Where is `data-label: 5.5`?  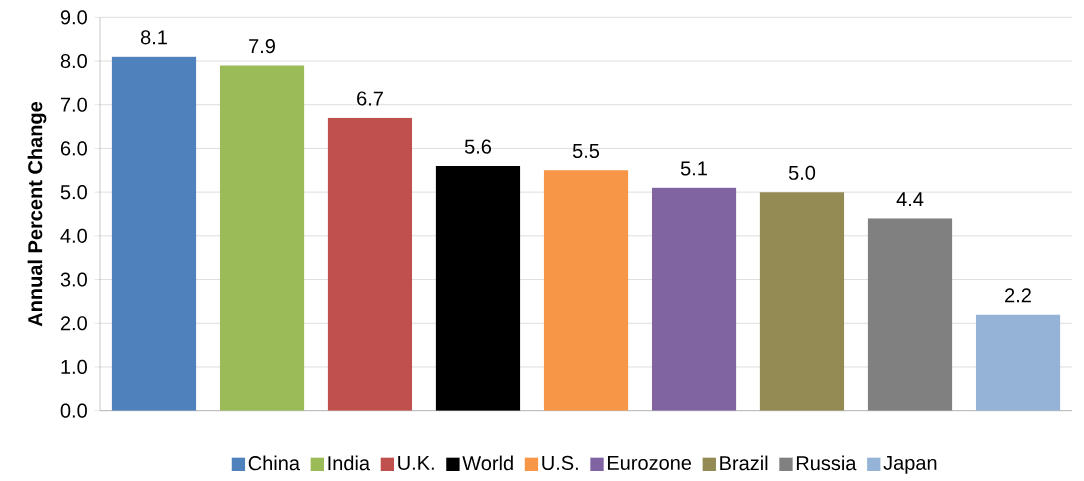 data-label: 5.5 is located at coordinates (586, 151).